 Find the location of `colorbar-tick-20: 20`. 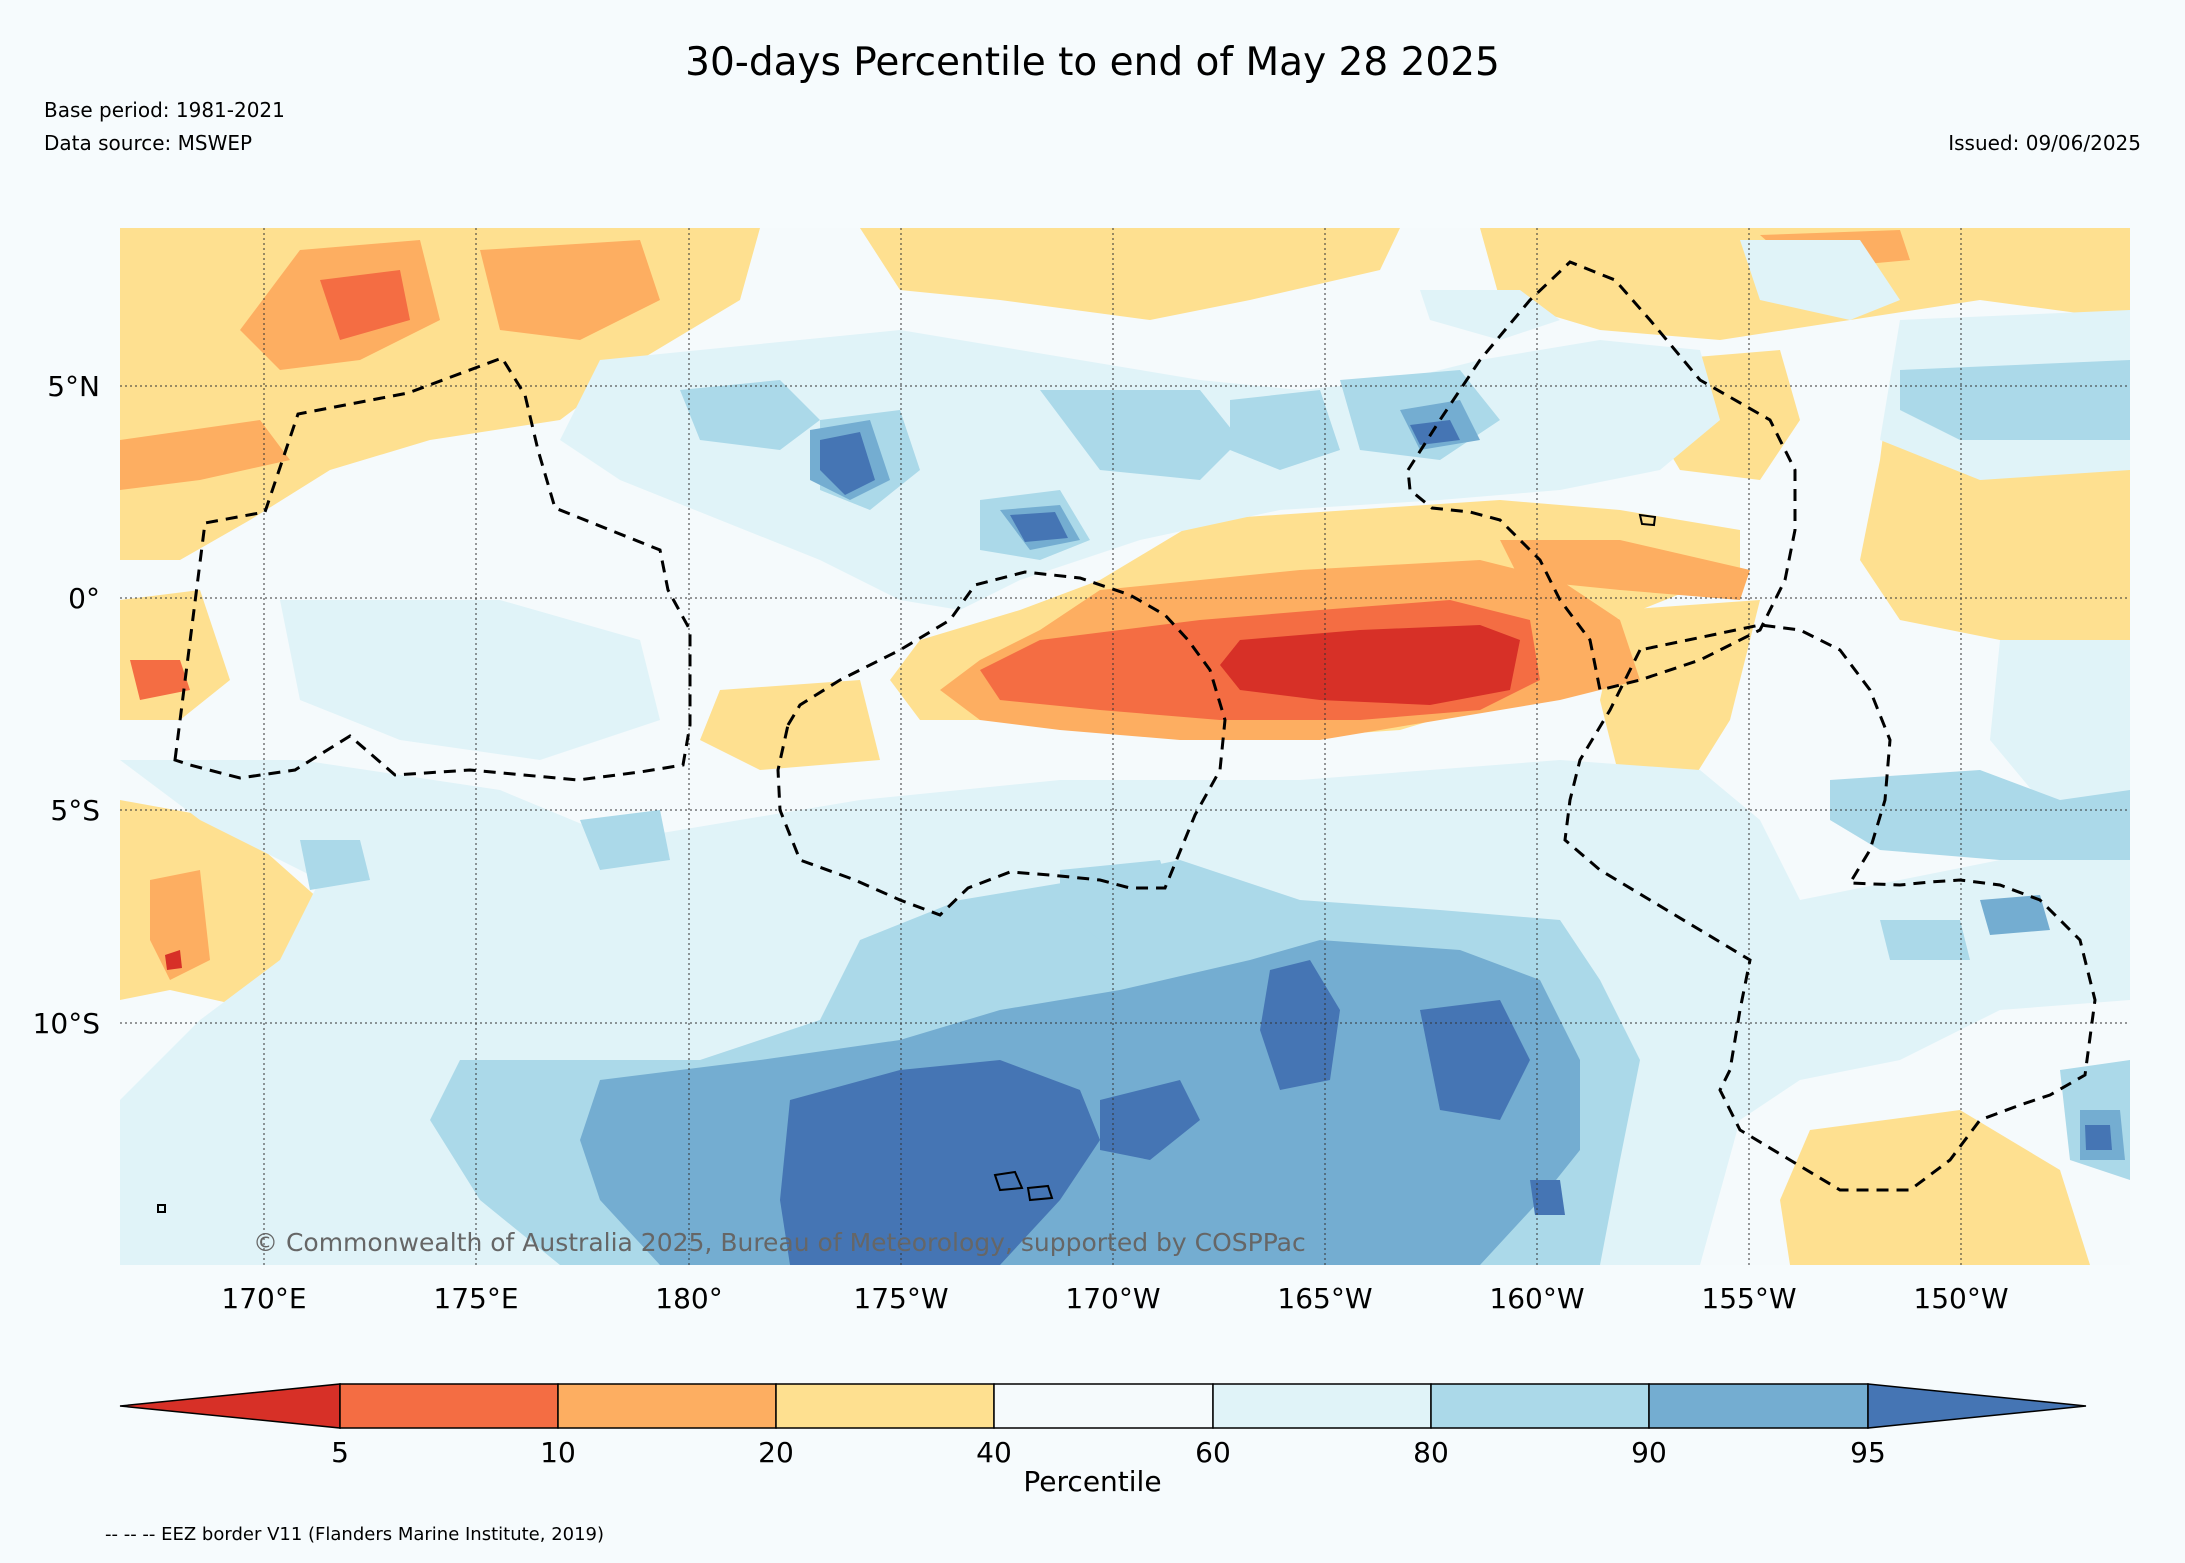

colorbar-tick-20: 20 is located at coordinates (776, 1452).